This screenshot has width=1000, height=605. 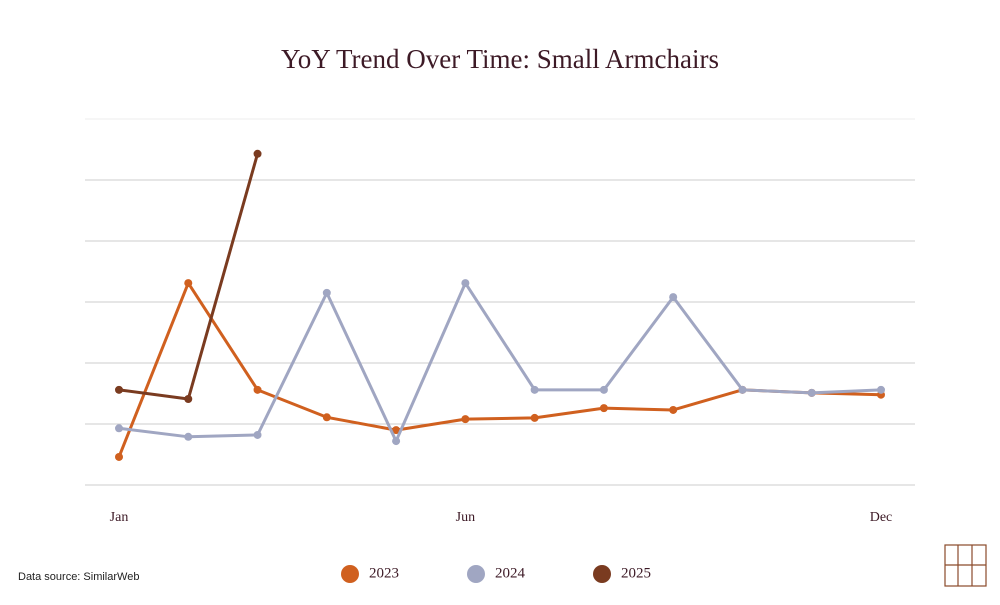 I want to click on logo, so click(x=965, y=565).